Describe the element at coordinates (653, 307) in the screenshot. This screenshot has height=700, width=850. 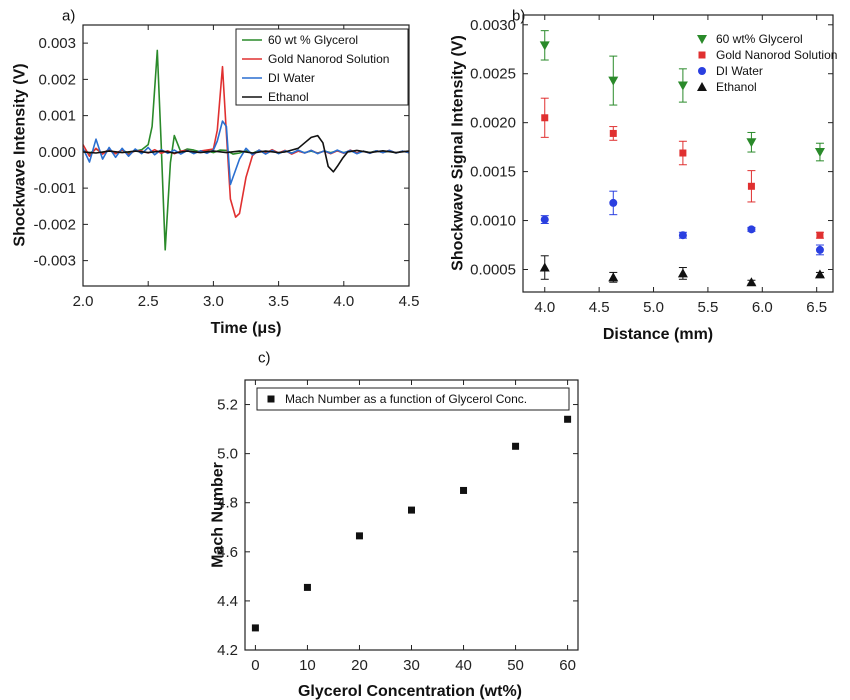
I see `x-tick-label: 5.0` at that location.